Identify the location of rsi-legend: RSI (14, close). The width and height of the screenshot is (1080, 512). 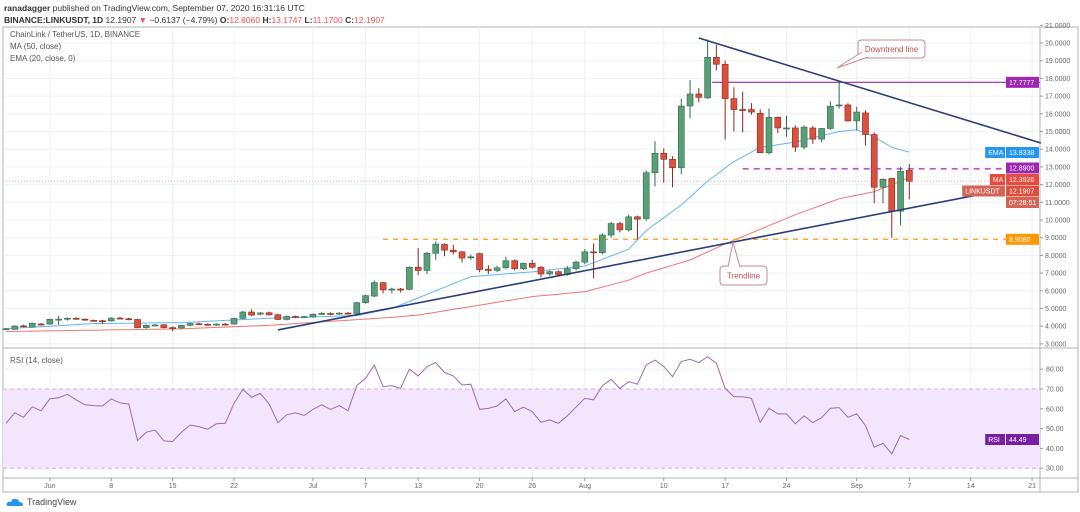
(36, 360).